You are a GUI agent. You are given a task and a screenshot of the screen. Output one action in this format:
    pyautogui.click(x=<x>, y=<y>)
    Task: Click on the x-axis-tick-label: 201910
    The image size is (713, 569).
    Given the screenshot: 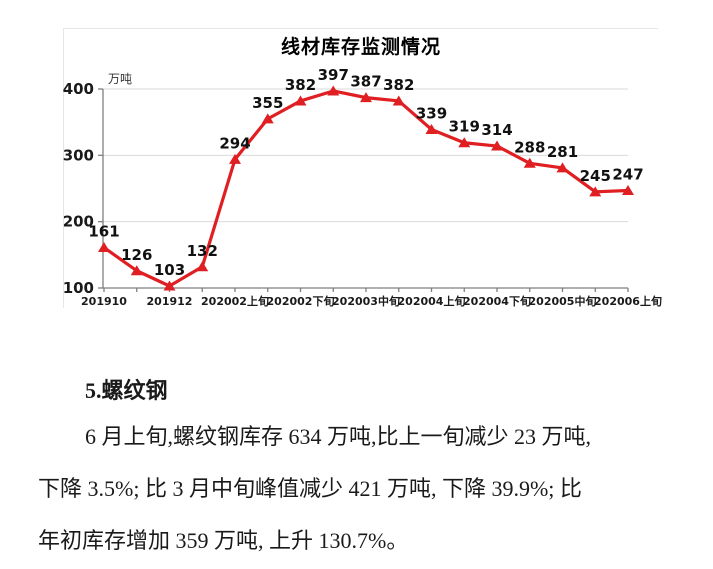 What is the action you would take?
    pyautogui.click(x=104, y=301)
    